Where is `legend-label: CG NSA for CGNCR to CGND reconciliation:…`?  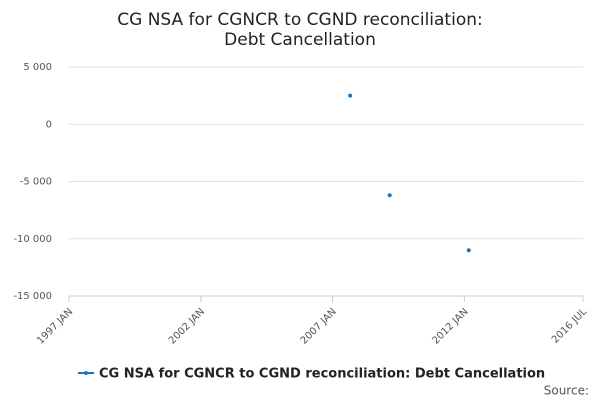 legend-label: CG NSA for CGNCR to CGND reconciliation:… is located at coordinates (322, 374).